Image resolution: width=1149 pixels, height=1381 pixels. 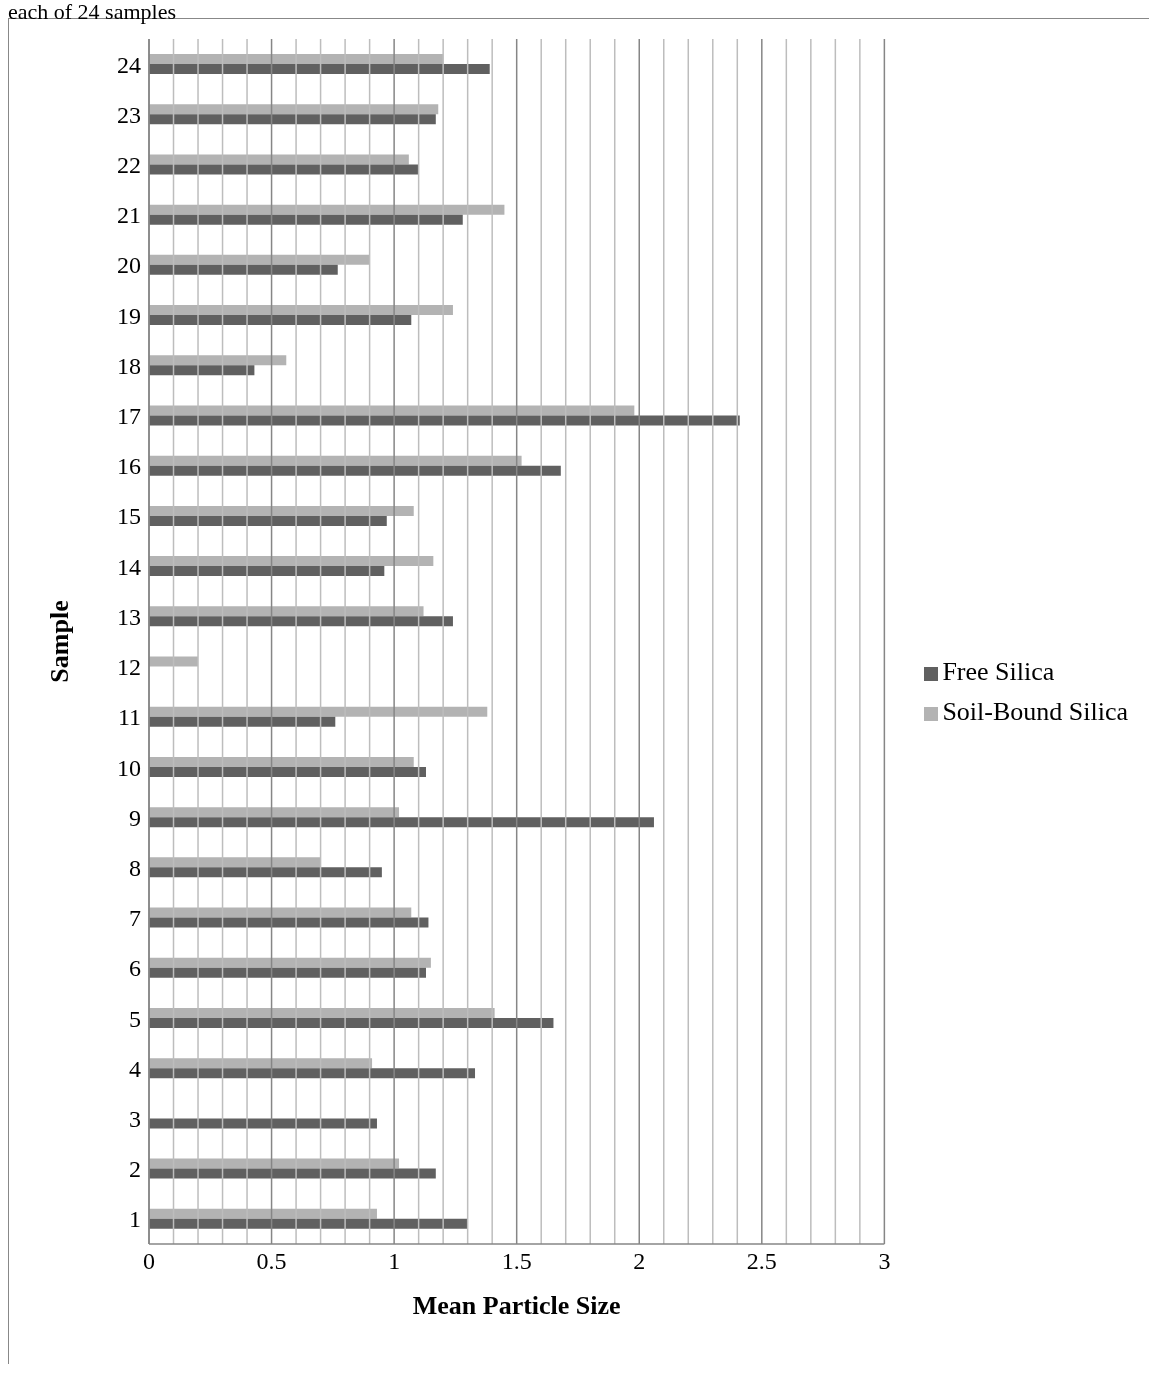 I want to click on y-tick-label: 6, so click(x=135, y=968).